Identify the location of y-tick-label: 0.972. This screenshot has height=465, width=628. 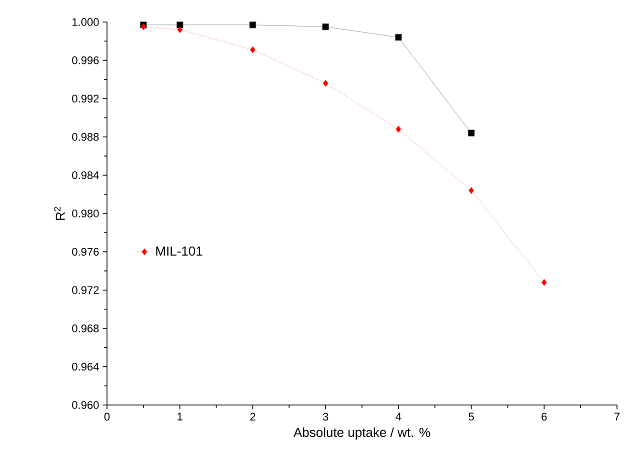
(85, 290).